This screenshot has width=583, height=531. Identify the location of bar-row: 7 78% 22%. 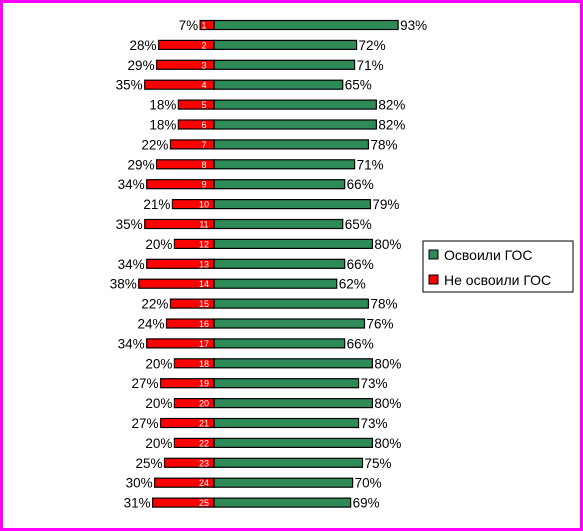
(269, 144).